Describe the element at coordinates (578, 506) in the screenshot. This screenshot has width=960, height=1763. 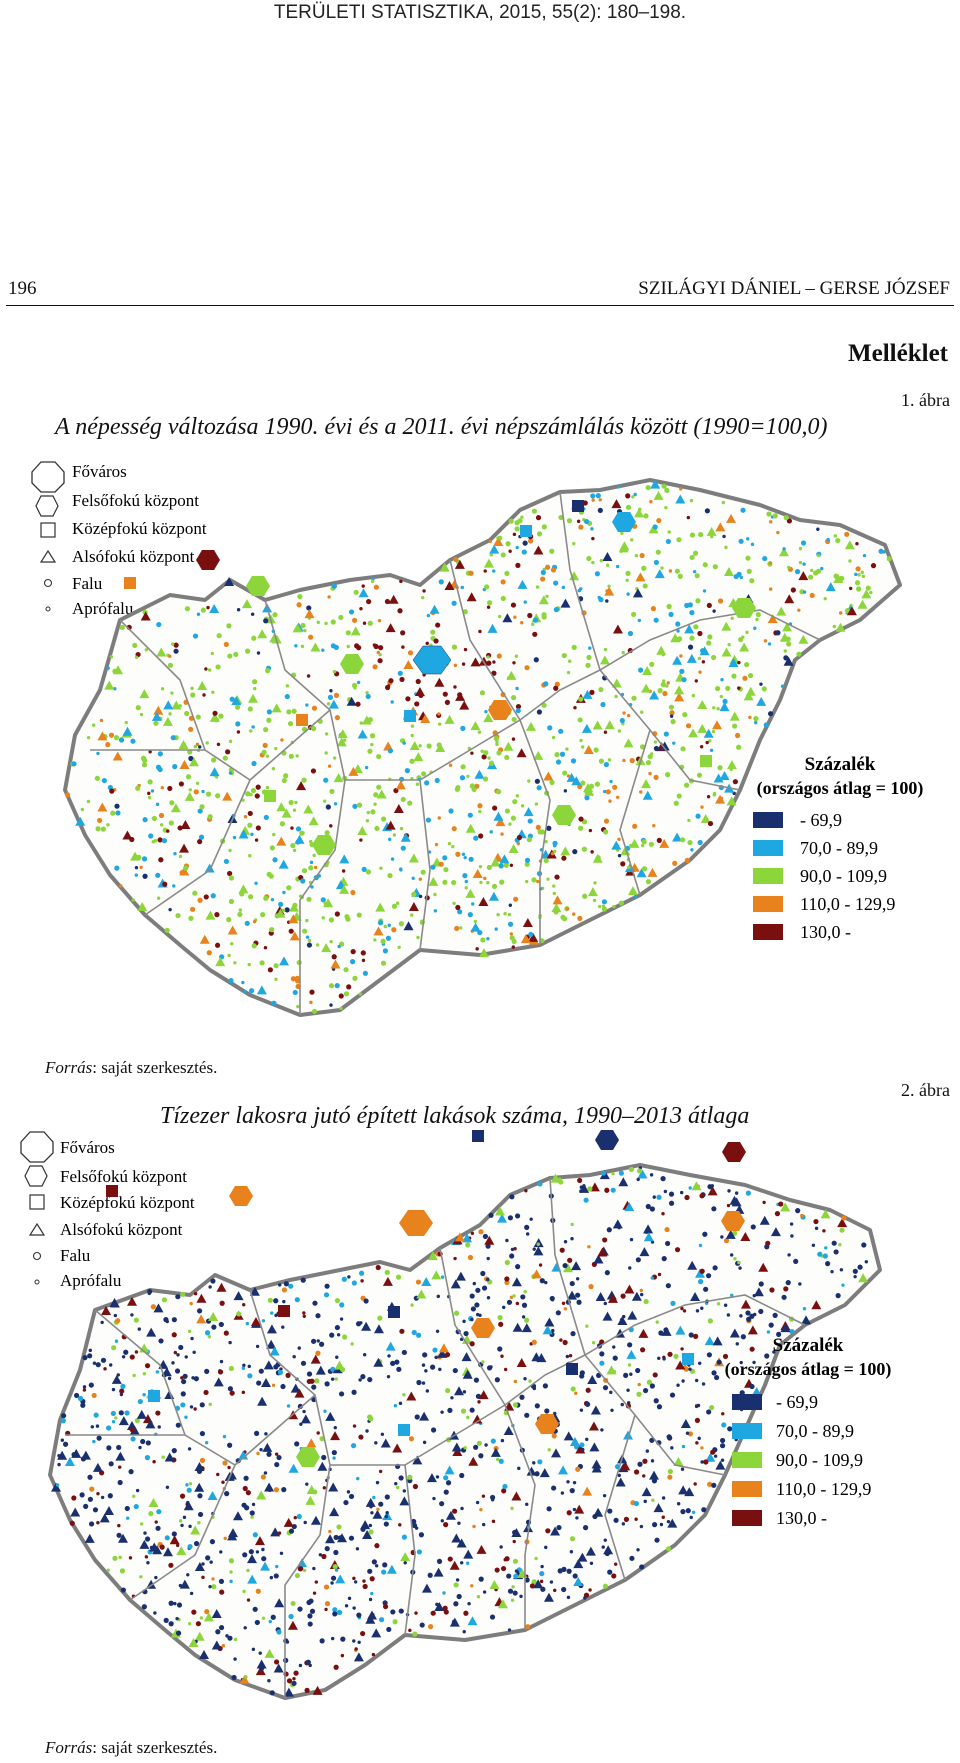
I see `middle-center-symbol` at that location.